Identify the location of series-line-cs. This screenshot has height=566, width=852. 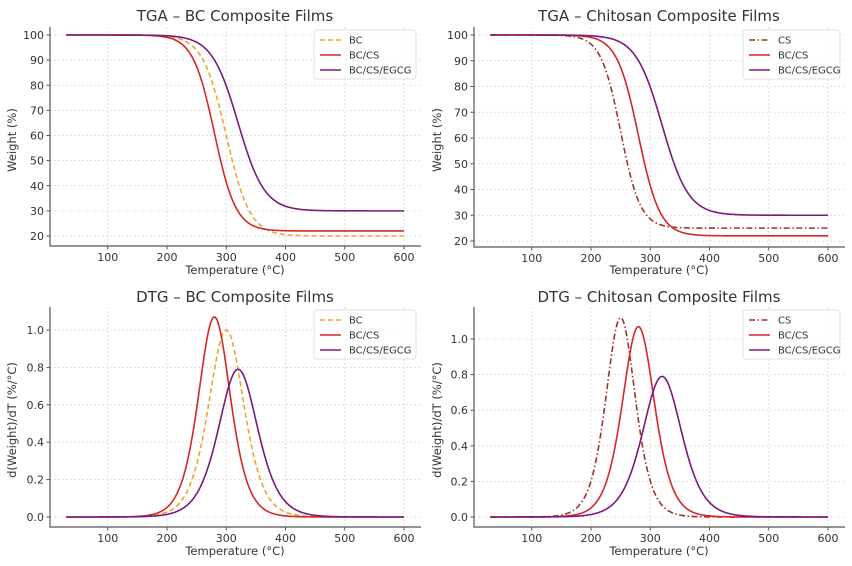
(659, 131).